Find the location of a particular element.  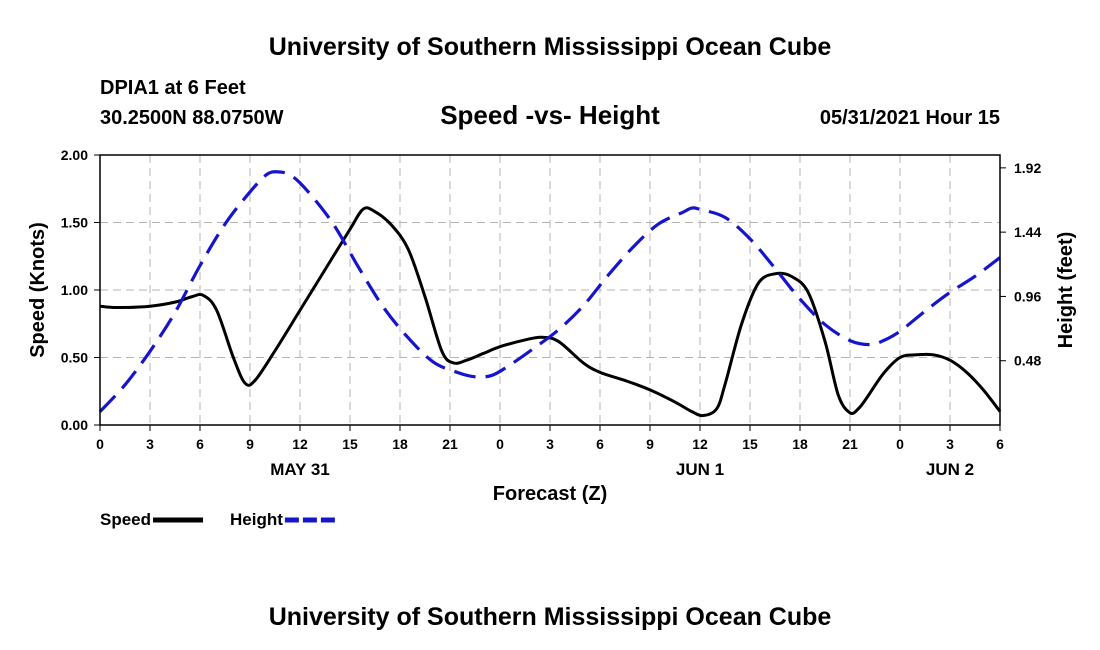

y-tick-label: 0.00 is located at coordinates (74, 425).